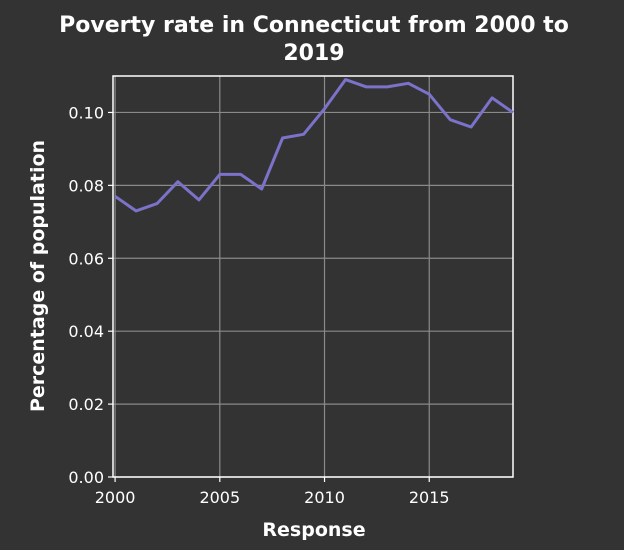 Image resolution: width=624 pixels, height=550 pixels. I want to click on chart-title-line-1: Poverty rate in Connecticut from 2000 to, so click(314, 25).